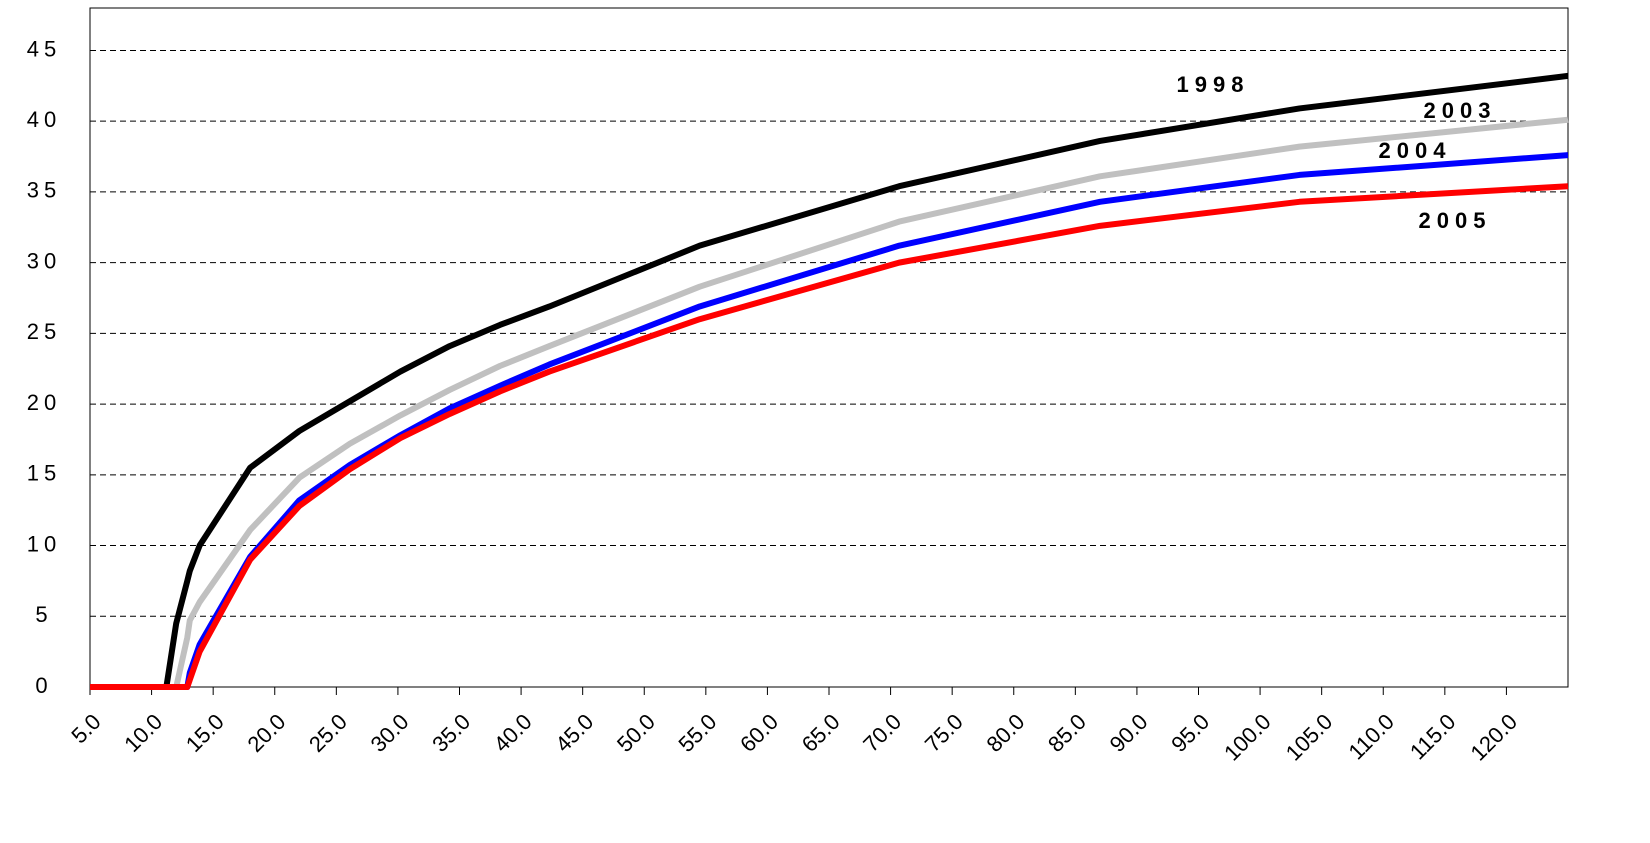 The image size is (1650, 843). Describe the element at coordinates (1213, 84) in the screenshot. I see `series-label: 1998` at that location.